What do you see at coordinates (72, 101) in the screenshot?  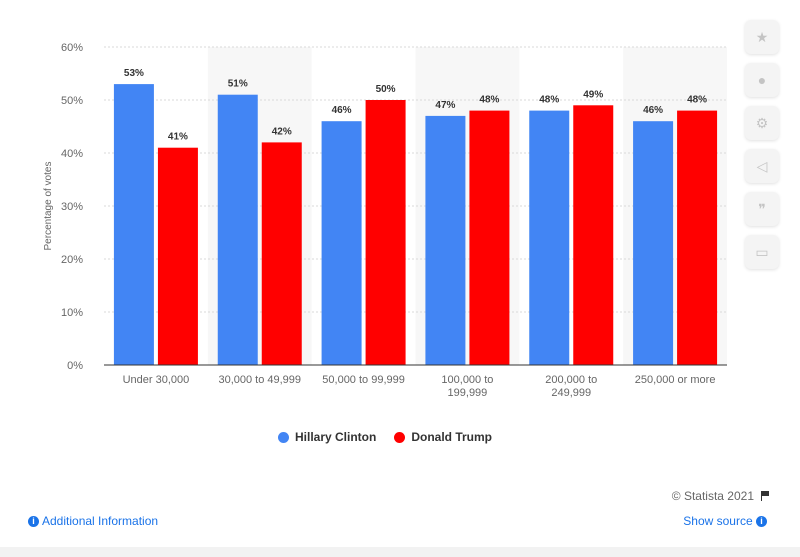 I see `y-tick-label: 50%` at bounding box center [72, 101].